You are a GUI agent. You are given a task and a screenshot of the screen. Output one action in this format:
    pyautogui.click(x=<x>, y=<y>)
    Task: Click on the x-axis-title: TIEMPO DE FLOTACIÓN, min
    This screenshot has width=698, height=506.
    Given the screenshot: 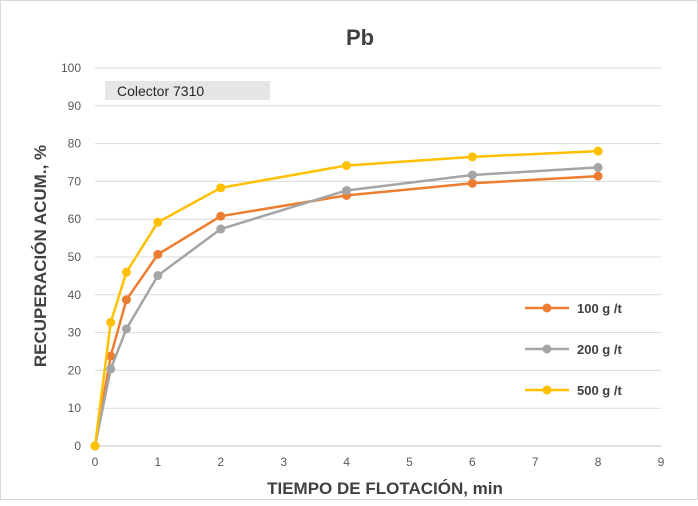 What is the action you would take?
    pyautogui.click(x=385, y=488)
    